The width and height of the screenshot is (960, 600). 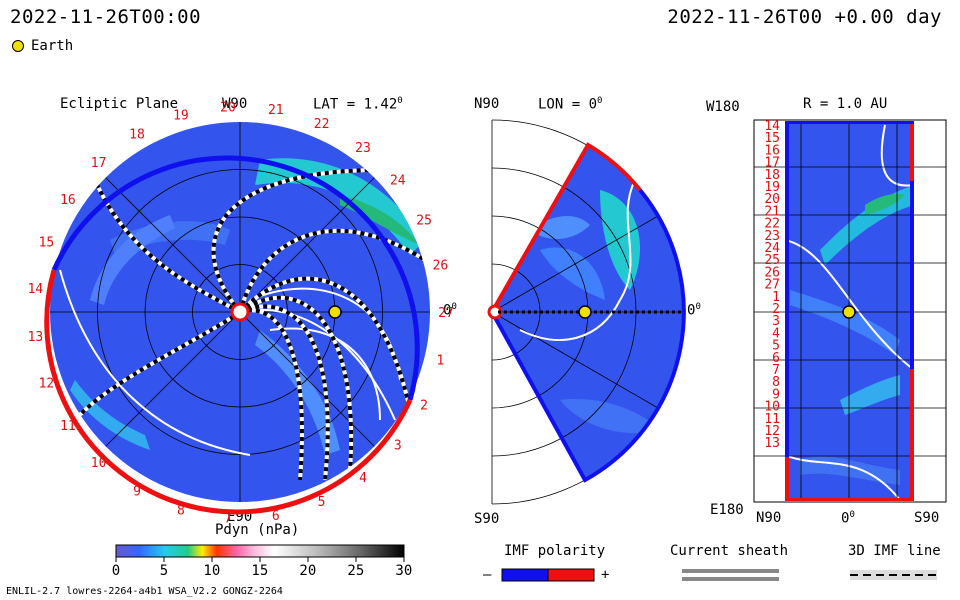 I want to click on imf-negative-swatch, so click(x=525, y=575).